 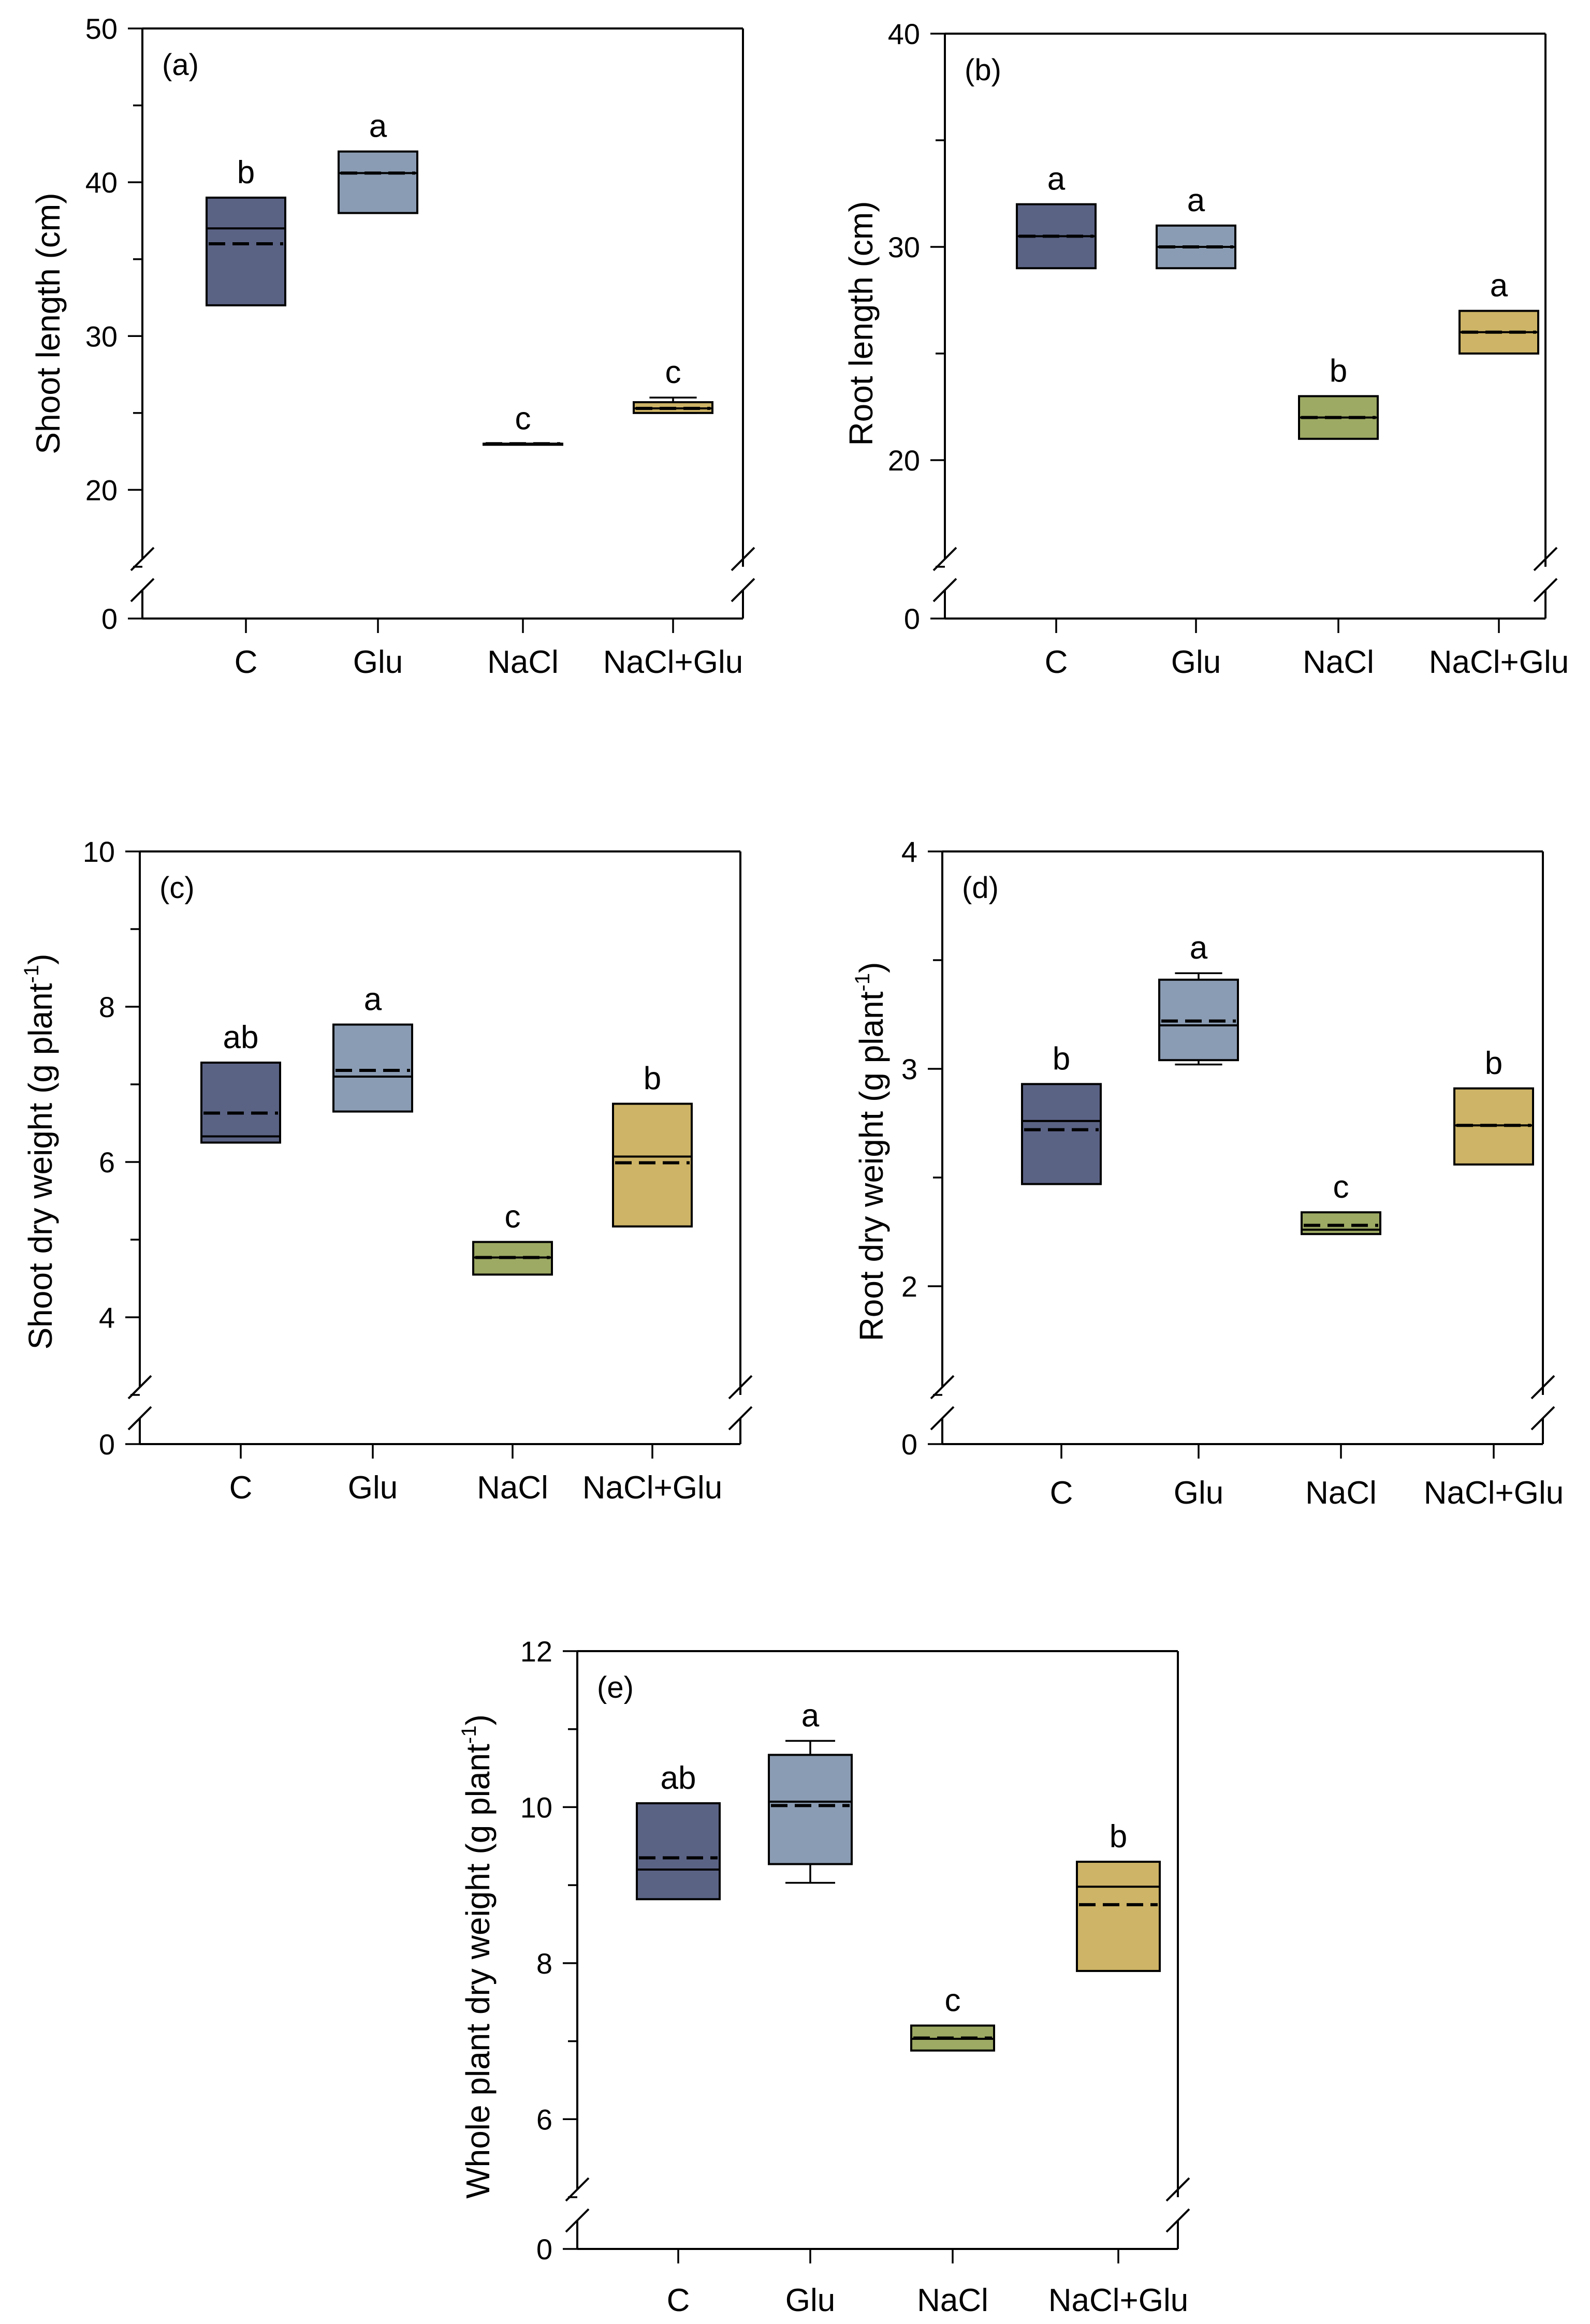 I want to click on y-axis-title: Root length (cm), so click(x=861, y=323).